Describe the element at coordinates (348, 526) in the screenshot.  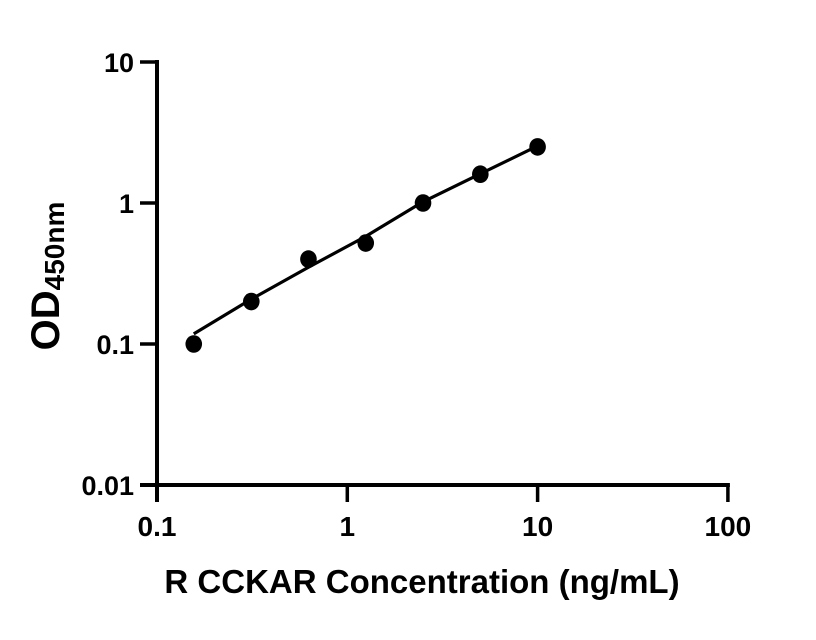
I see `x-tick-label: 1` at that location.